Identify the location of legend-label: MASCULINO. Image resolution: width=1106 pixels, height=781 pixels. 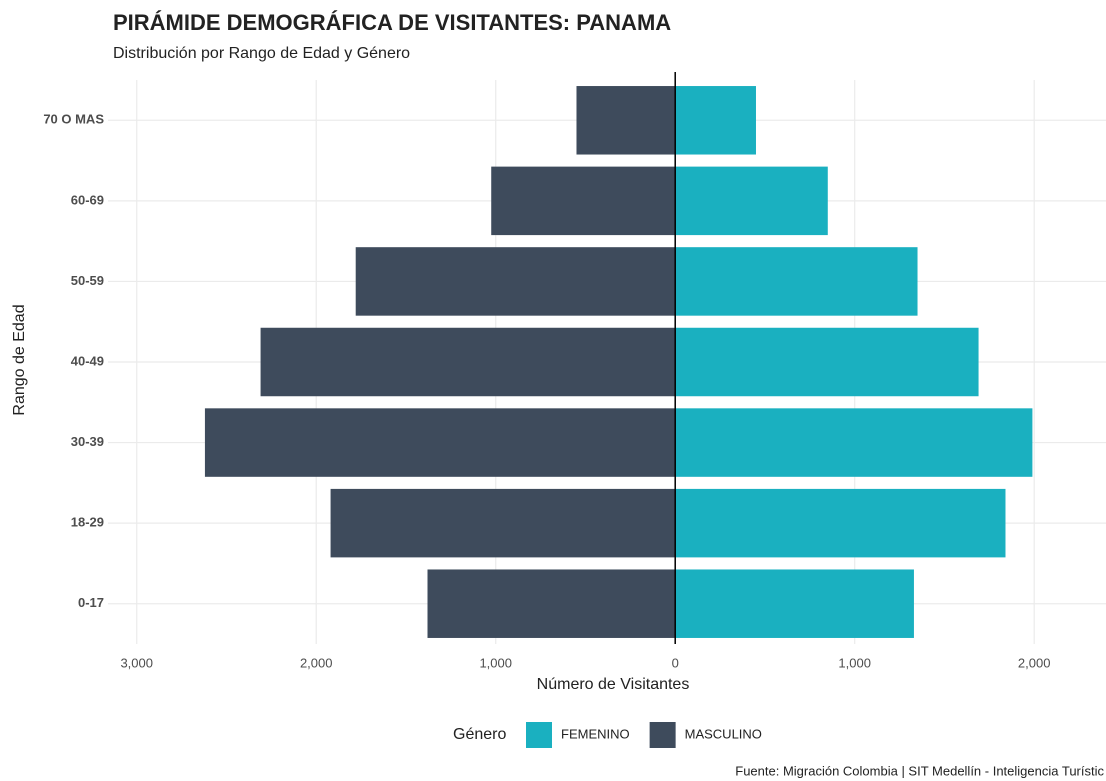
(723, 733).